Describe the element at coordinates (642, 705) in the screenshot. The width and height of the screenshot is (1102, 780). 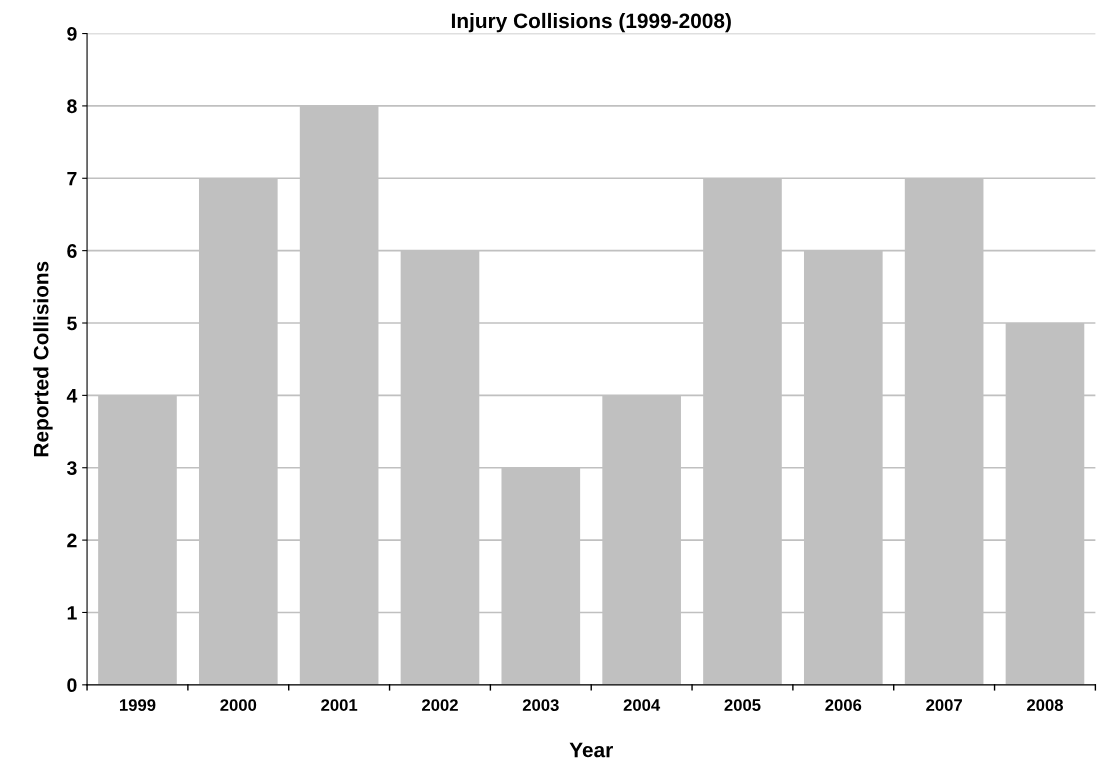
I see `x-tick-label: 2004` at that location.